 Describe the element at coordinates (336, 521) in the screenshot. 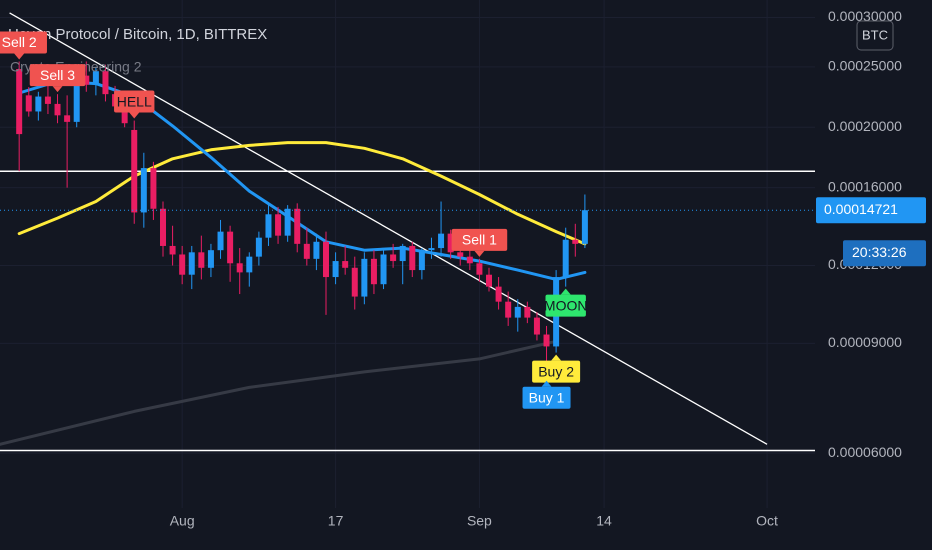

I see `x-tick-label: 17` at that location.